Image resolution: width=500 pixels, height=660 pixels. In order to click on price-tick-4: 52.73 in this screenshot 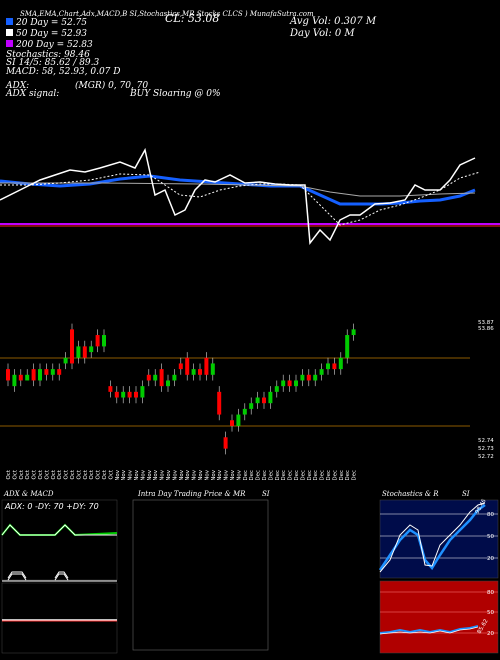, I will do `click(486, 449)`.